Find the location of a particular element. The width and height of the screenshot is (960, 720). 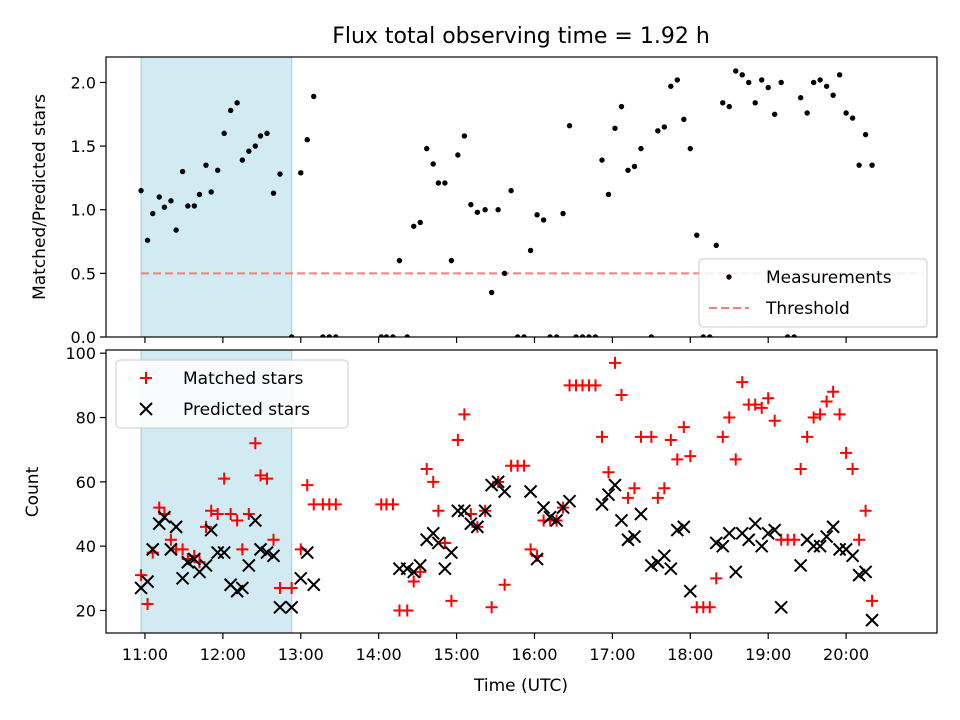

x-tick-label: 18:00 is located at coordinates (690, 654).